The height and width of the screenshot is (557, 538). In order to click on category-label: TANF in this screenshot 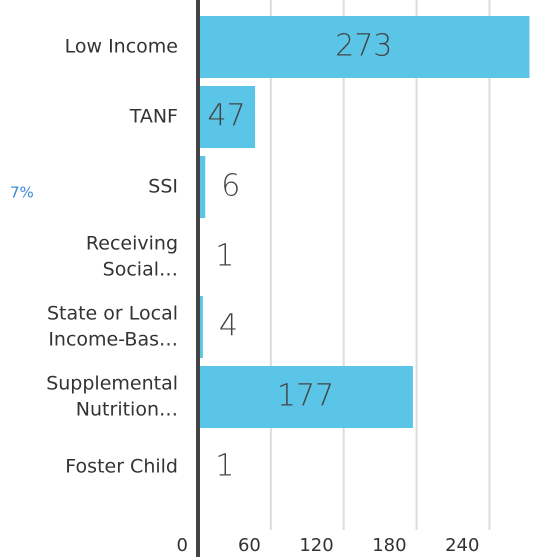, I will do `click(153, 117)`.